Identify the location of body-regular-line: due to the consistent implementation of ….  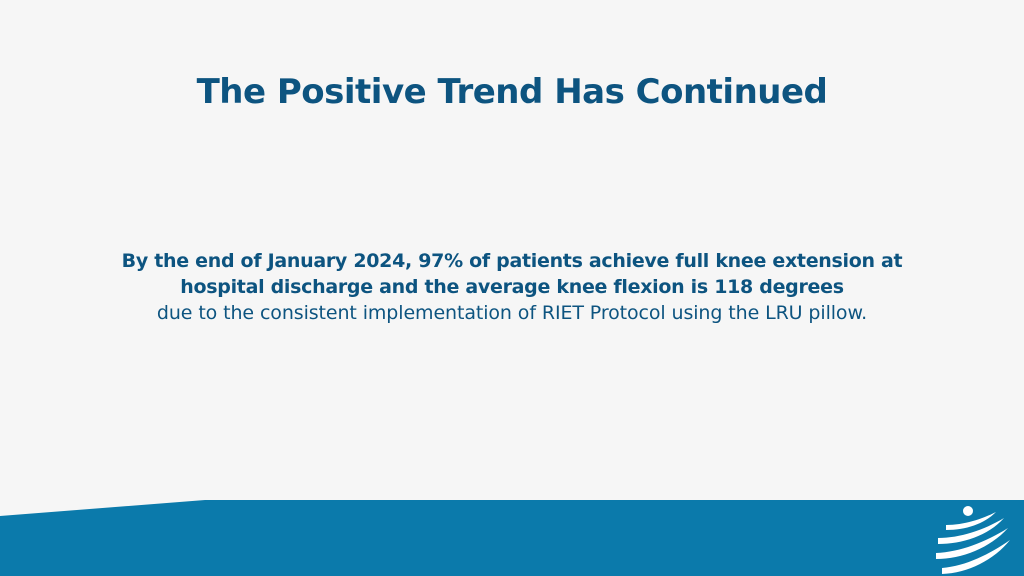
(512, 313).